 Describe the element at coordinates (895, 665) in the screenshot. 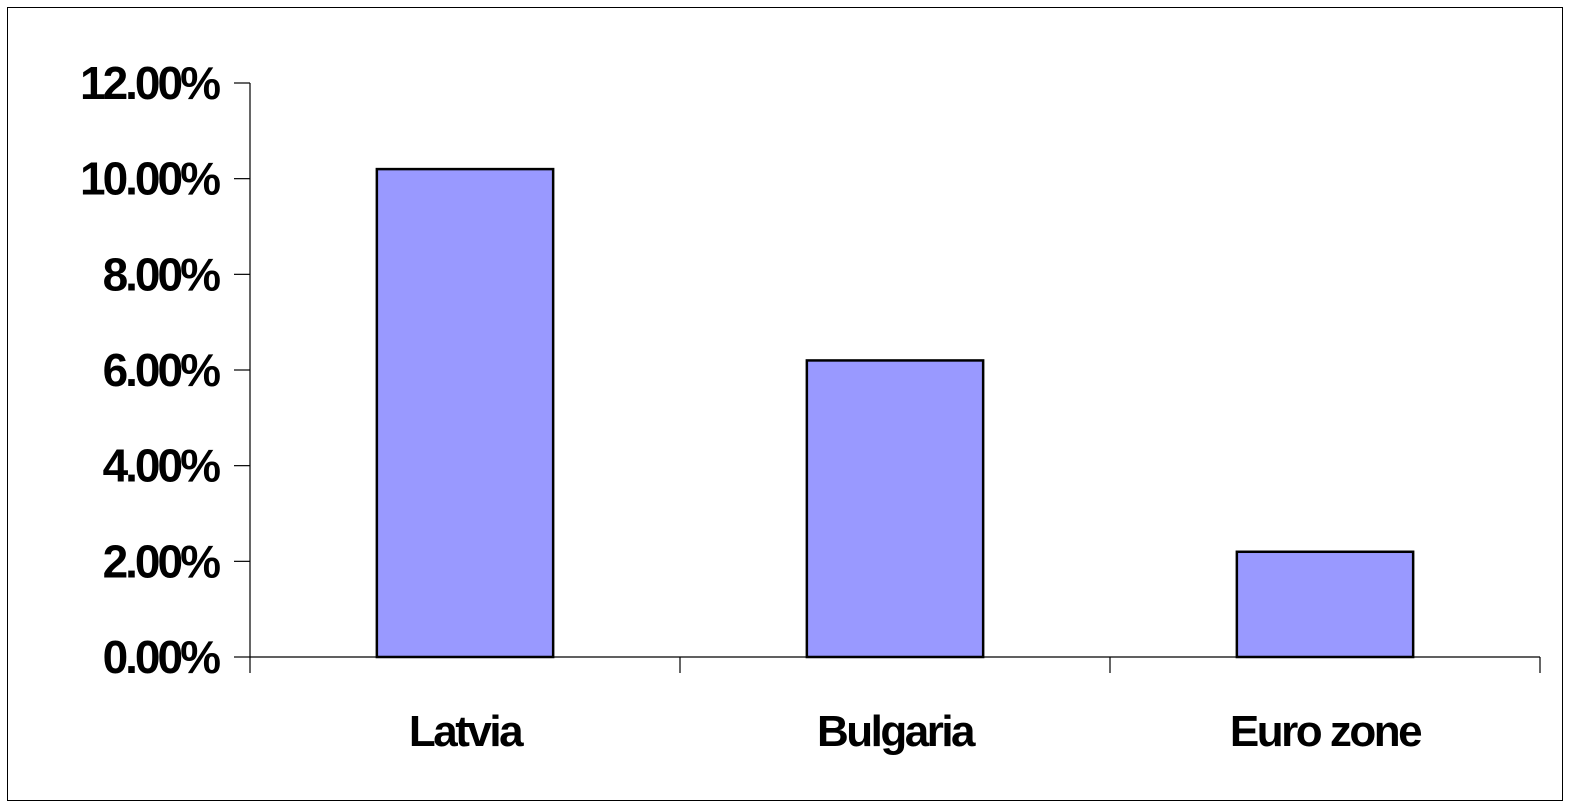

I see `x-axis-ticks` at that location.